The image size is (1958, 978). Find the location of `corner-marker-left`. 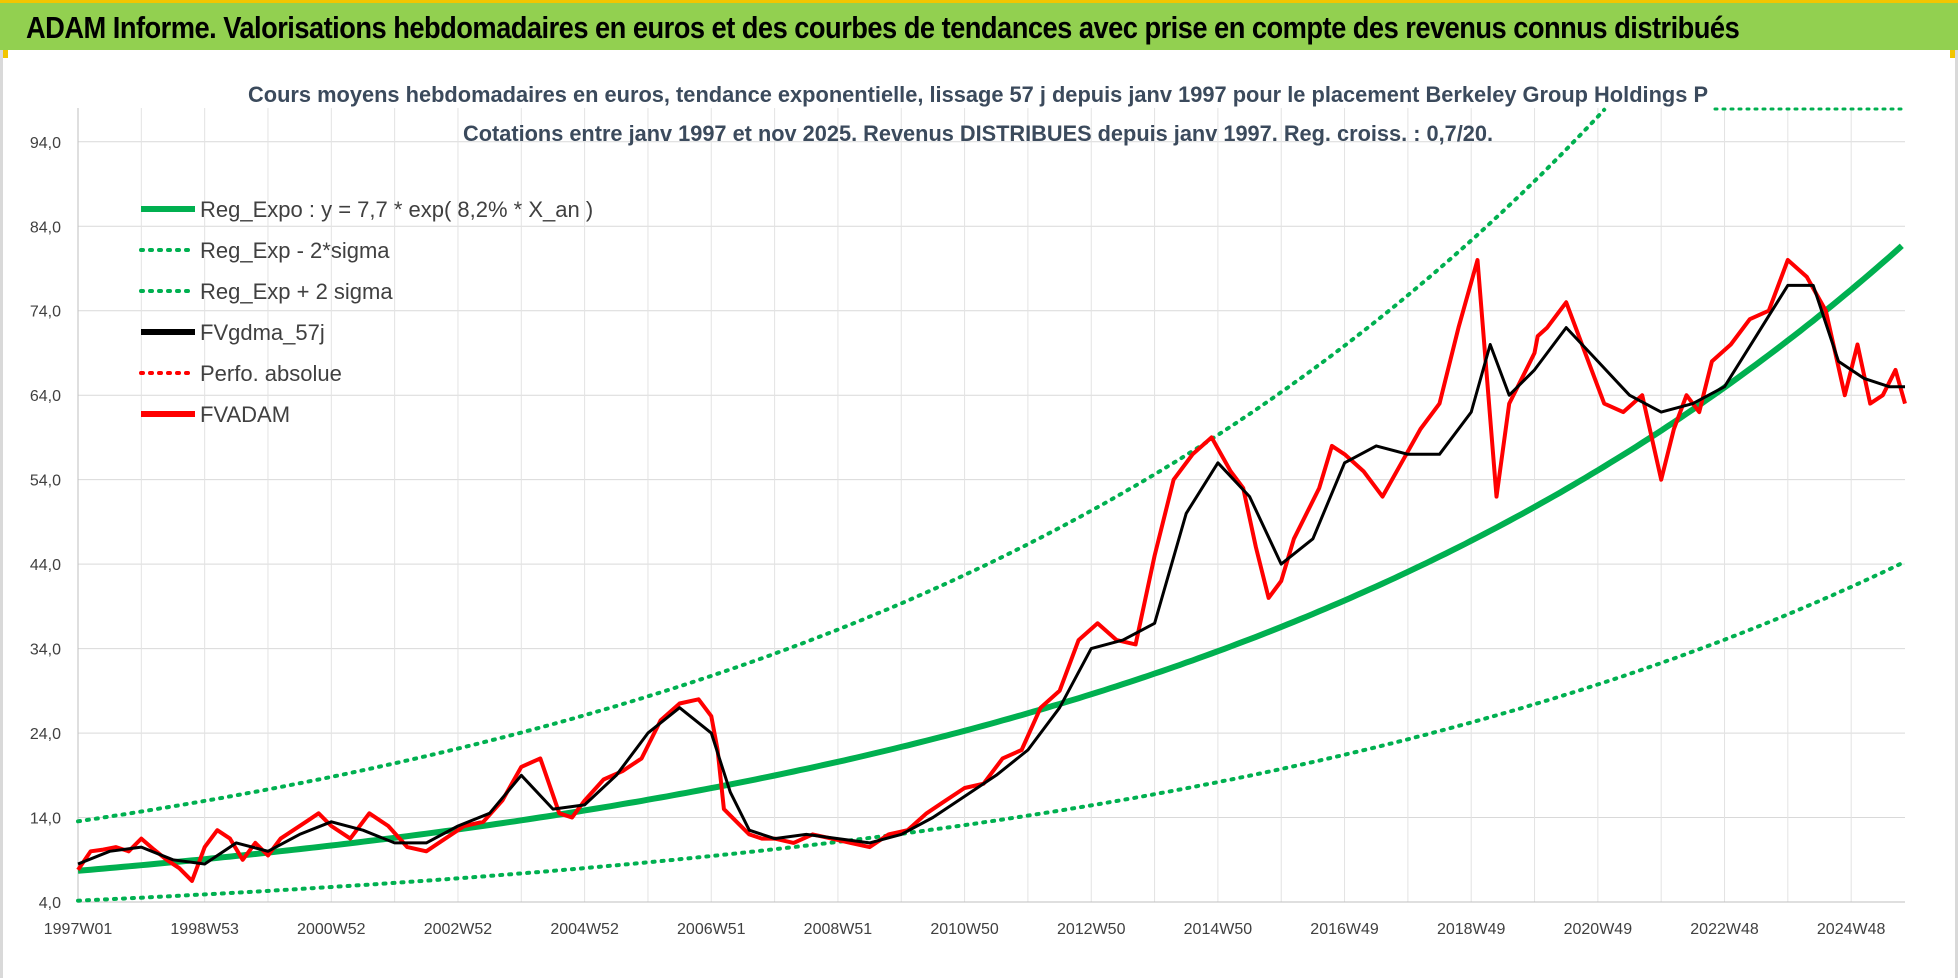

corner-marker-left is located at coordinates (4, 54).